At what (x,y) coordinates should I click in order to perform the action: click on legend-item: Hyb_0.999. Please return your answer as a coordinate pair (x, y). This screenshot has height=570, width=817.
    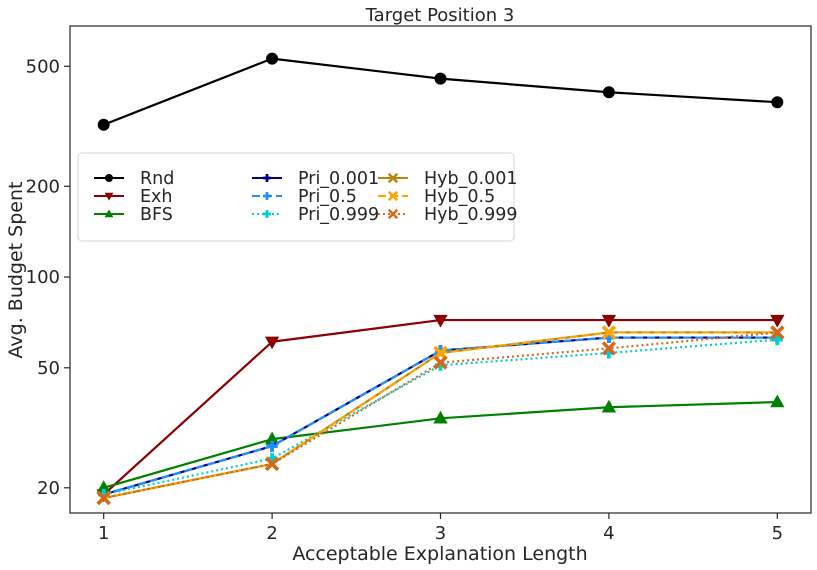
    Looking at the image, I should click on (447, 215).